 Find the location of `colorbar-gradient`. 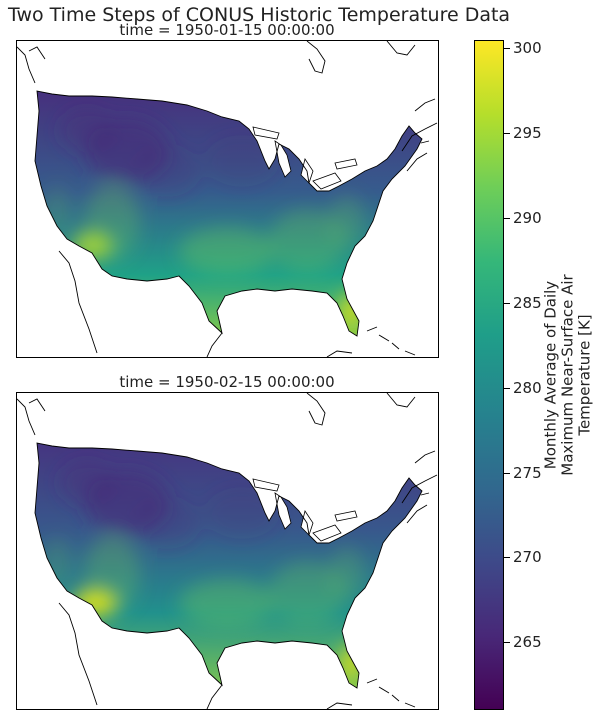

colorbar-gradient is located at coordinates (489, 375).